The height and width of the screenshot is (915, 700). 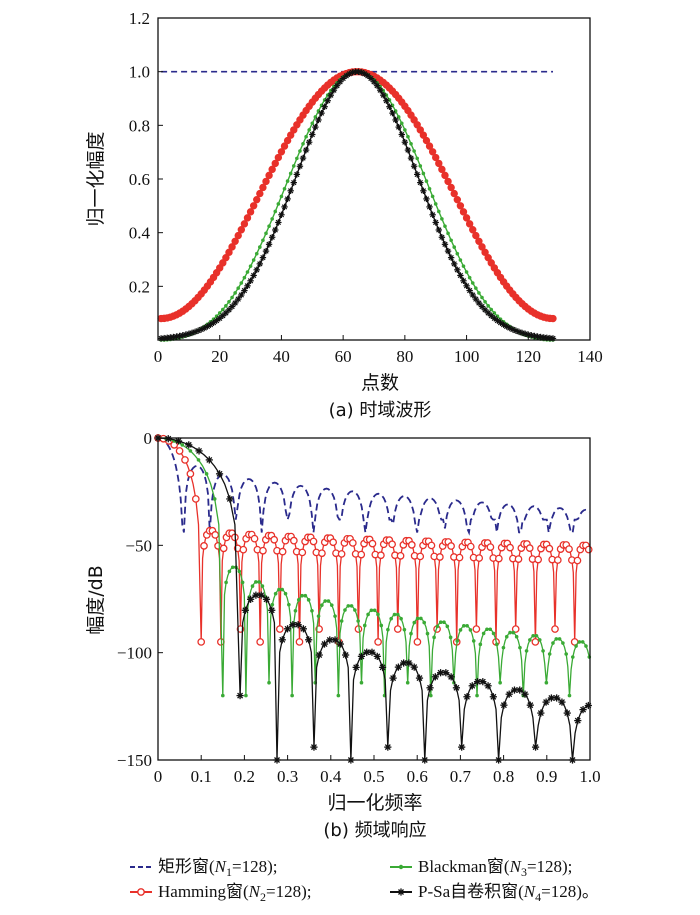 I want to click on x-tick-label: 0.3, so click(x=287, y=776).